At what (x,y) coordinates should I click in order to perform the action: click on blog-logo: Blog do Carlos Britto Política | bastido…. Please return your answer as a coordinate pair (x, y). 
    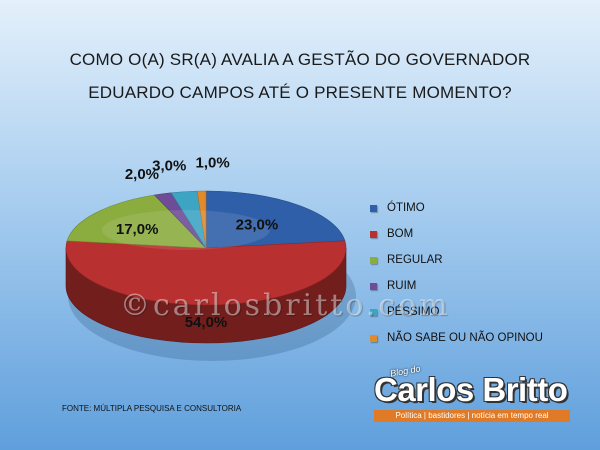
    Looking at the image, I should click on (473, 395).